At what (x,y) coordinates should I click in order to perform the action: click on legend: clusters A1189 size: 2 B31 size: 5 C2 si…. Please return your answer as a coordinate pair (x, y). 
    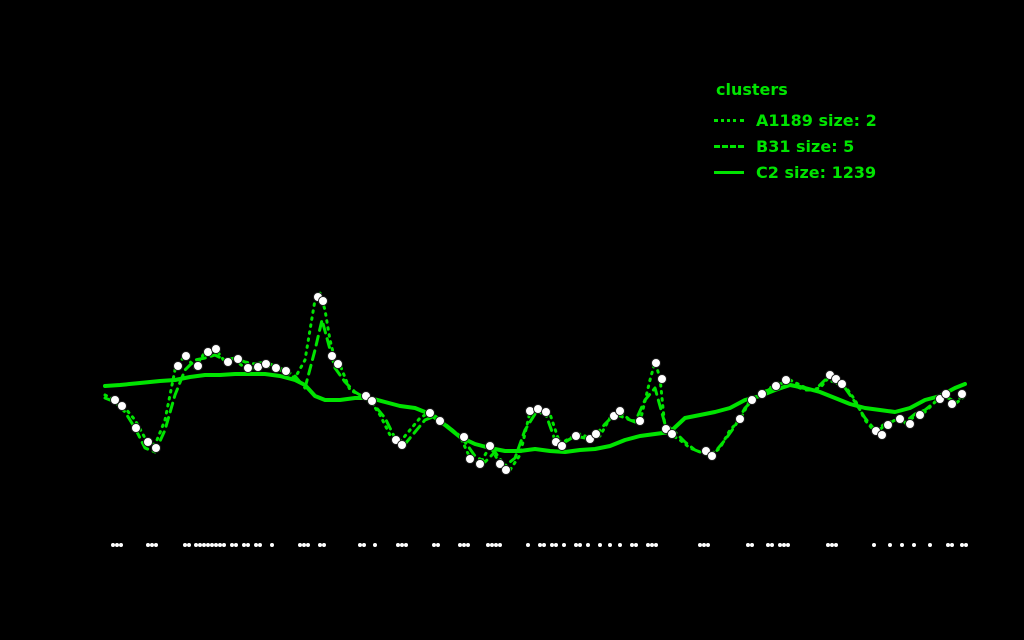
    Looking at the image, I should click on (795, 132).